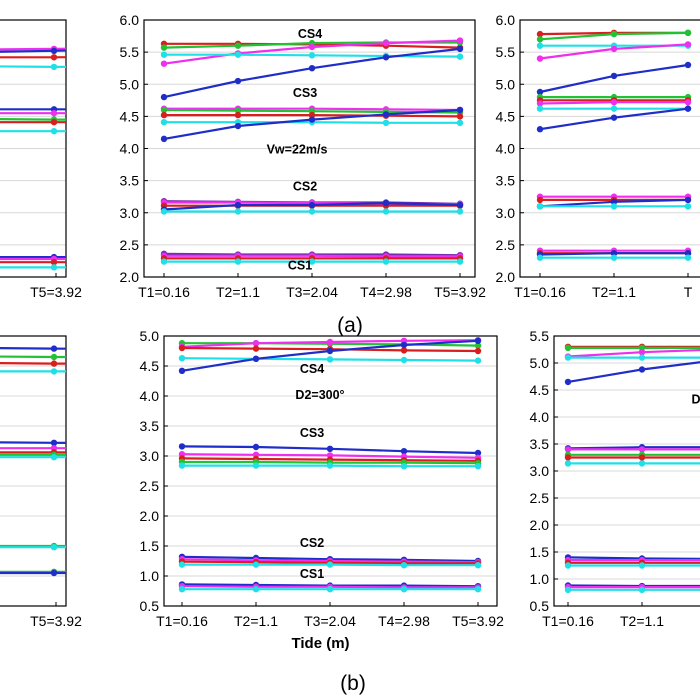 The height and width of the screenshot is (700, 700). I want to click on annotation-cs4: CS4, so click(310, 34).